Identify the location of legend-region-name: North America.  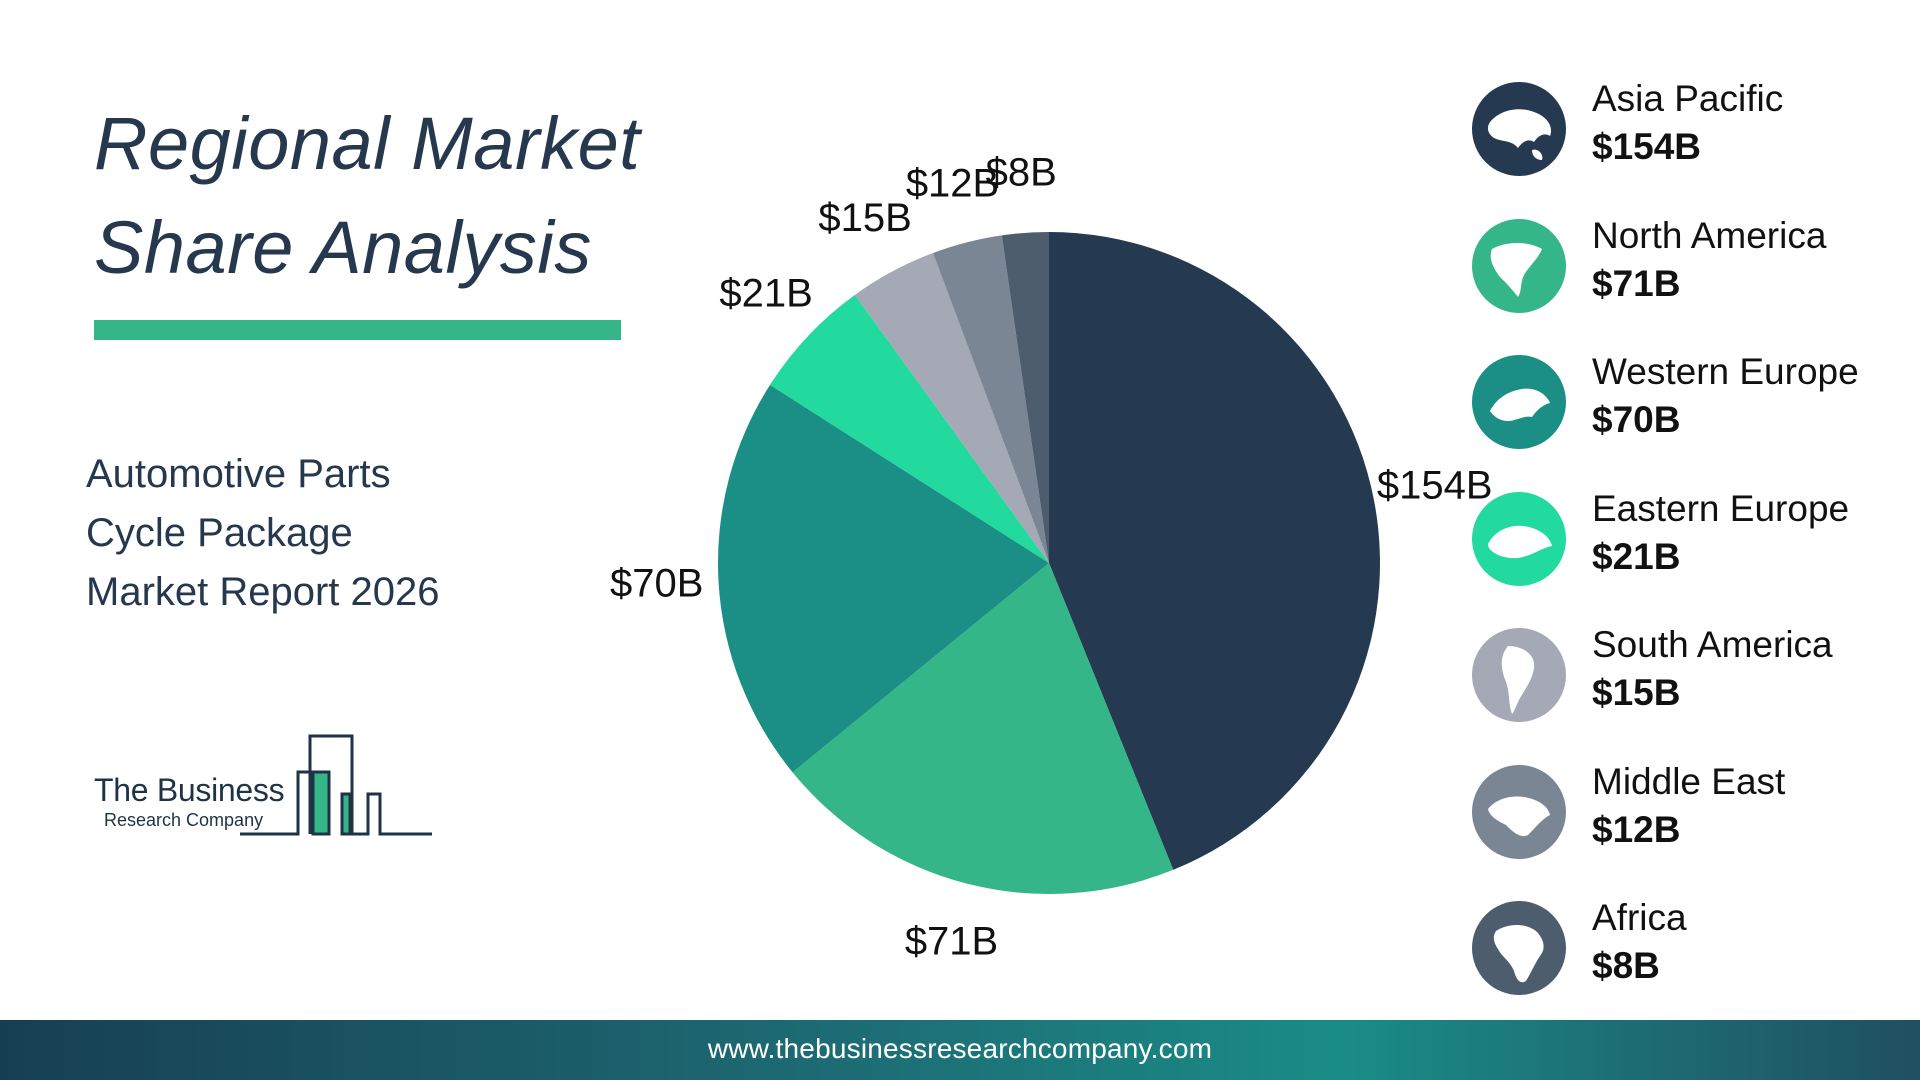
(1709, 235).